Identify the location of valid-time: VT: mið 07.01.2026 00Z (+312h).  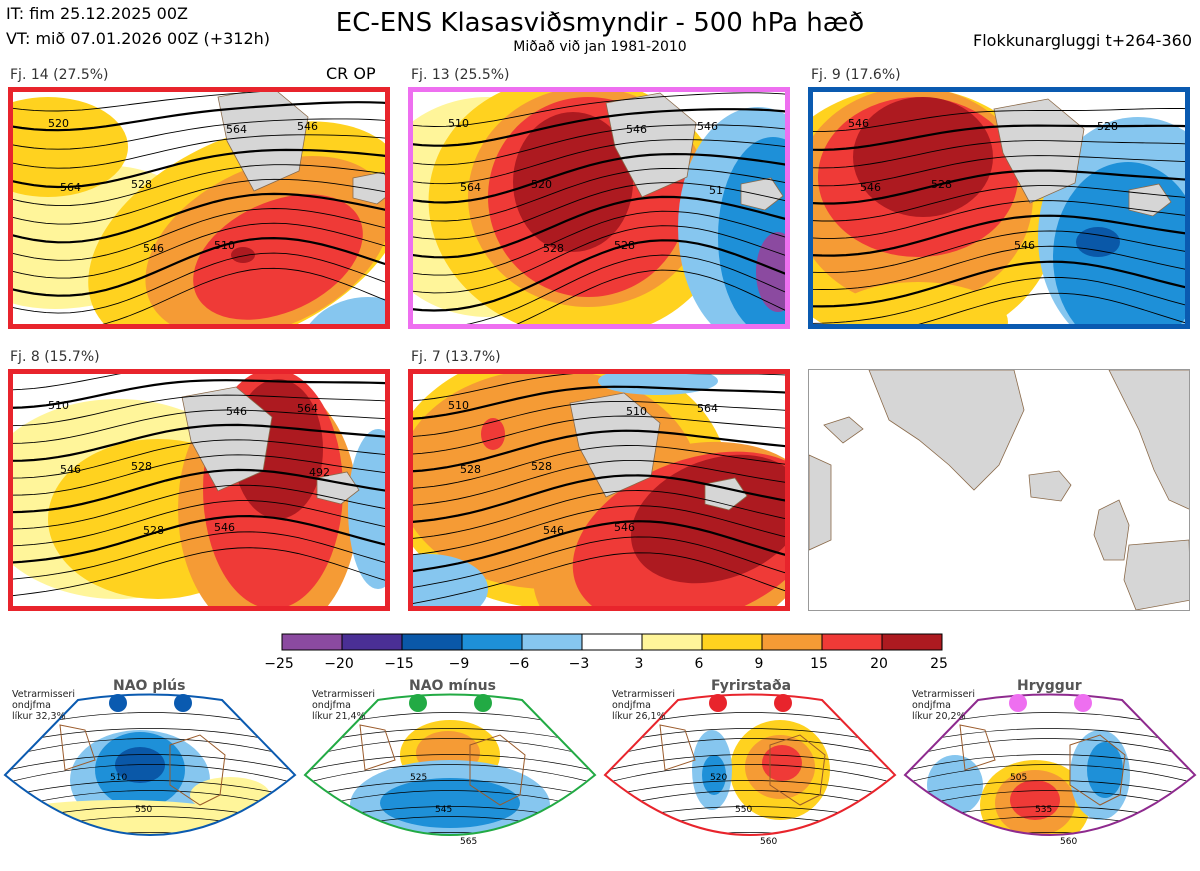
(138, 38).